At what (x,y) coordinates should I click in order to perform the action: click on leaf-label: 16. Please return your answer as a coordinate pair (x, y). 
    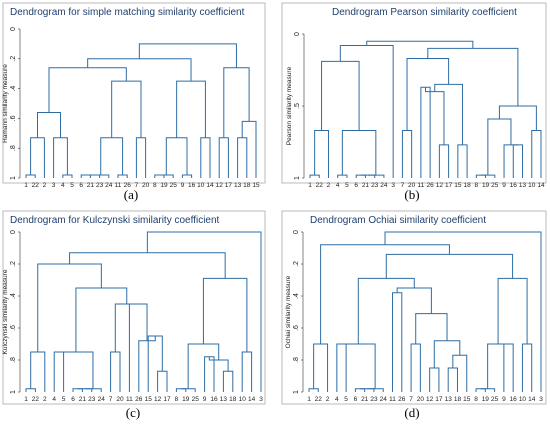
    Looking at the image, I should click on (514, 185).